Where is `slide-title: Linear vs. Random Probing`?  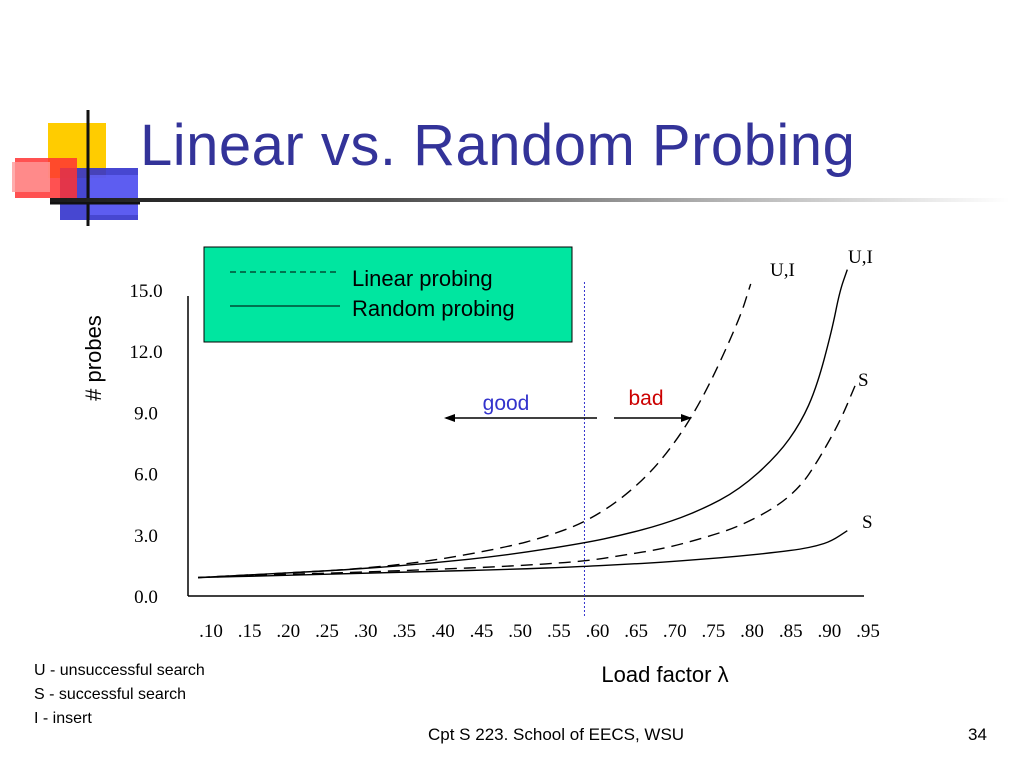 slide-title: Linear vs. Random Probing is located at coordinates (498, 145).